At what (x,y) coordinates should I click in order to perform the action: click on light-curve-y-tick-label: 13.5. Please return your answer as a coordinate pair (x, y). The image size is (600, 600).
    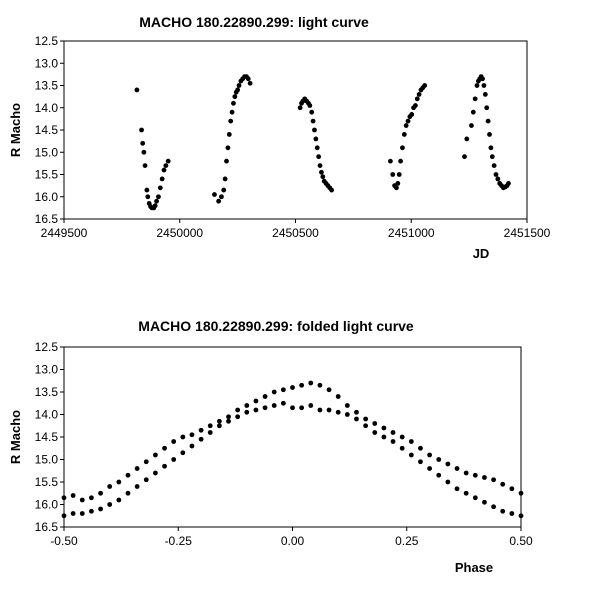
    Looking at the image, I should click on (47, 86).